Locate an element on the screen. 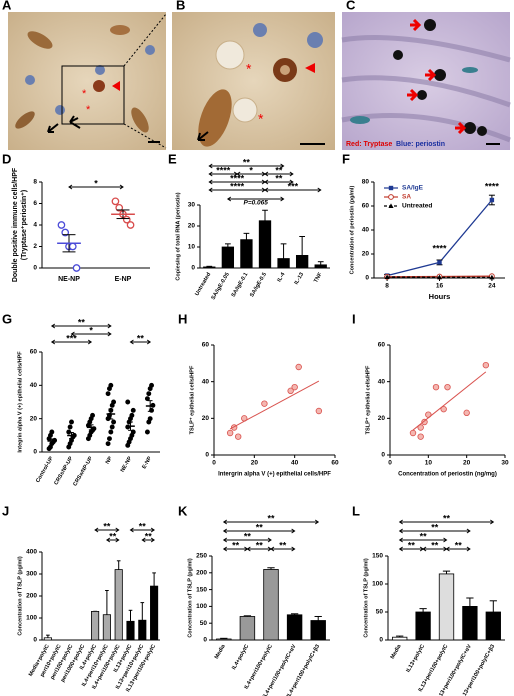 The height and width of the screenshot is (696, 514). panel-label: H is located at coordinates (182, 318).